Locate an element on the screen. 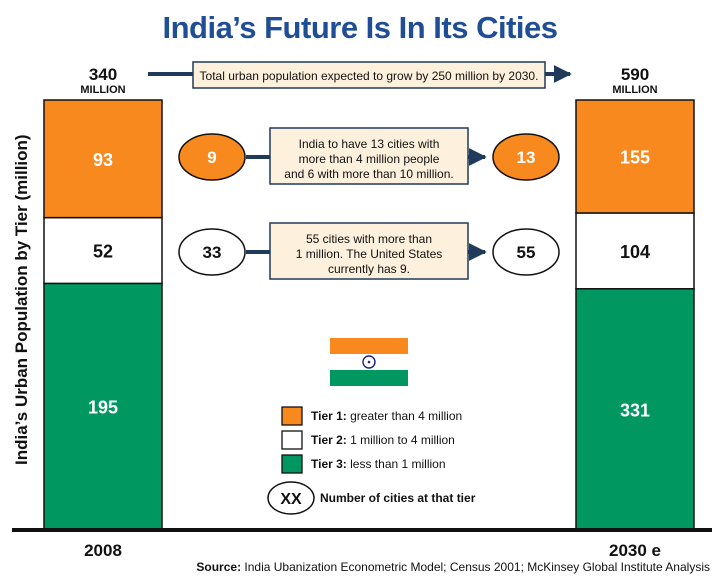 This screenshot has height=582, width=720. city-count-from-label-1: 33 is located at coordinates (212, 252).